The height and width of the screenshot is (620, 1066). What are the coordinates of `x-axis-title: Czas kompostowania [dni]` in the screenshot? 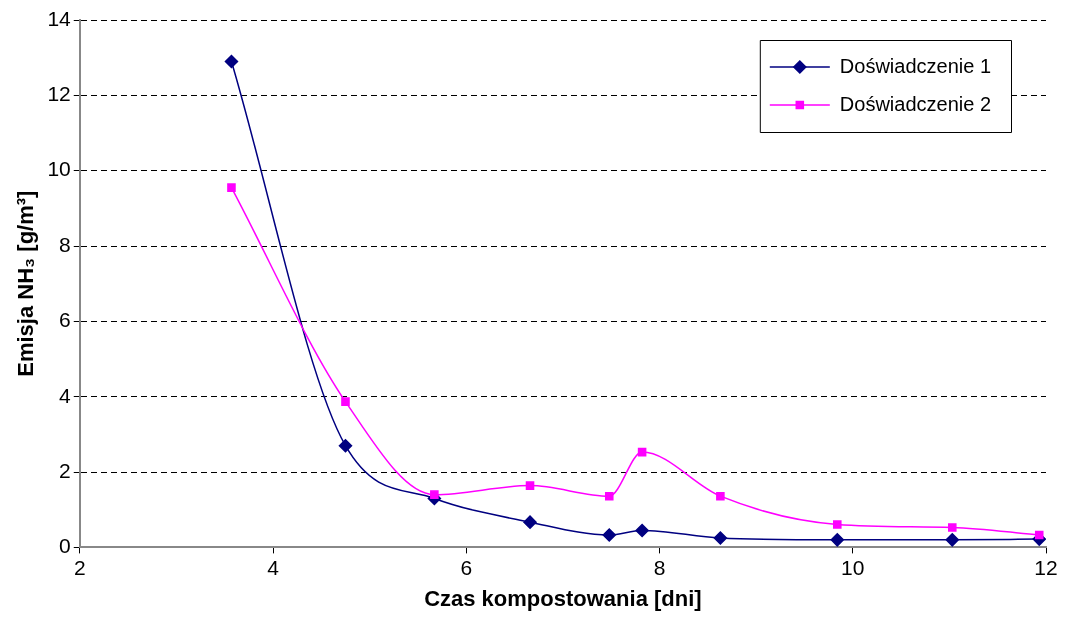 It's located at (563, 598).